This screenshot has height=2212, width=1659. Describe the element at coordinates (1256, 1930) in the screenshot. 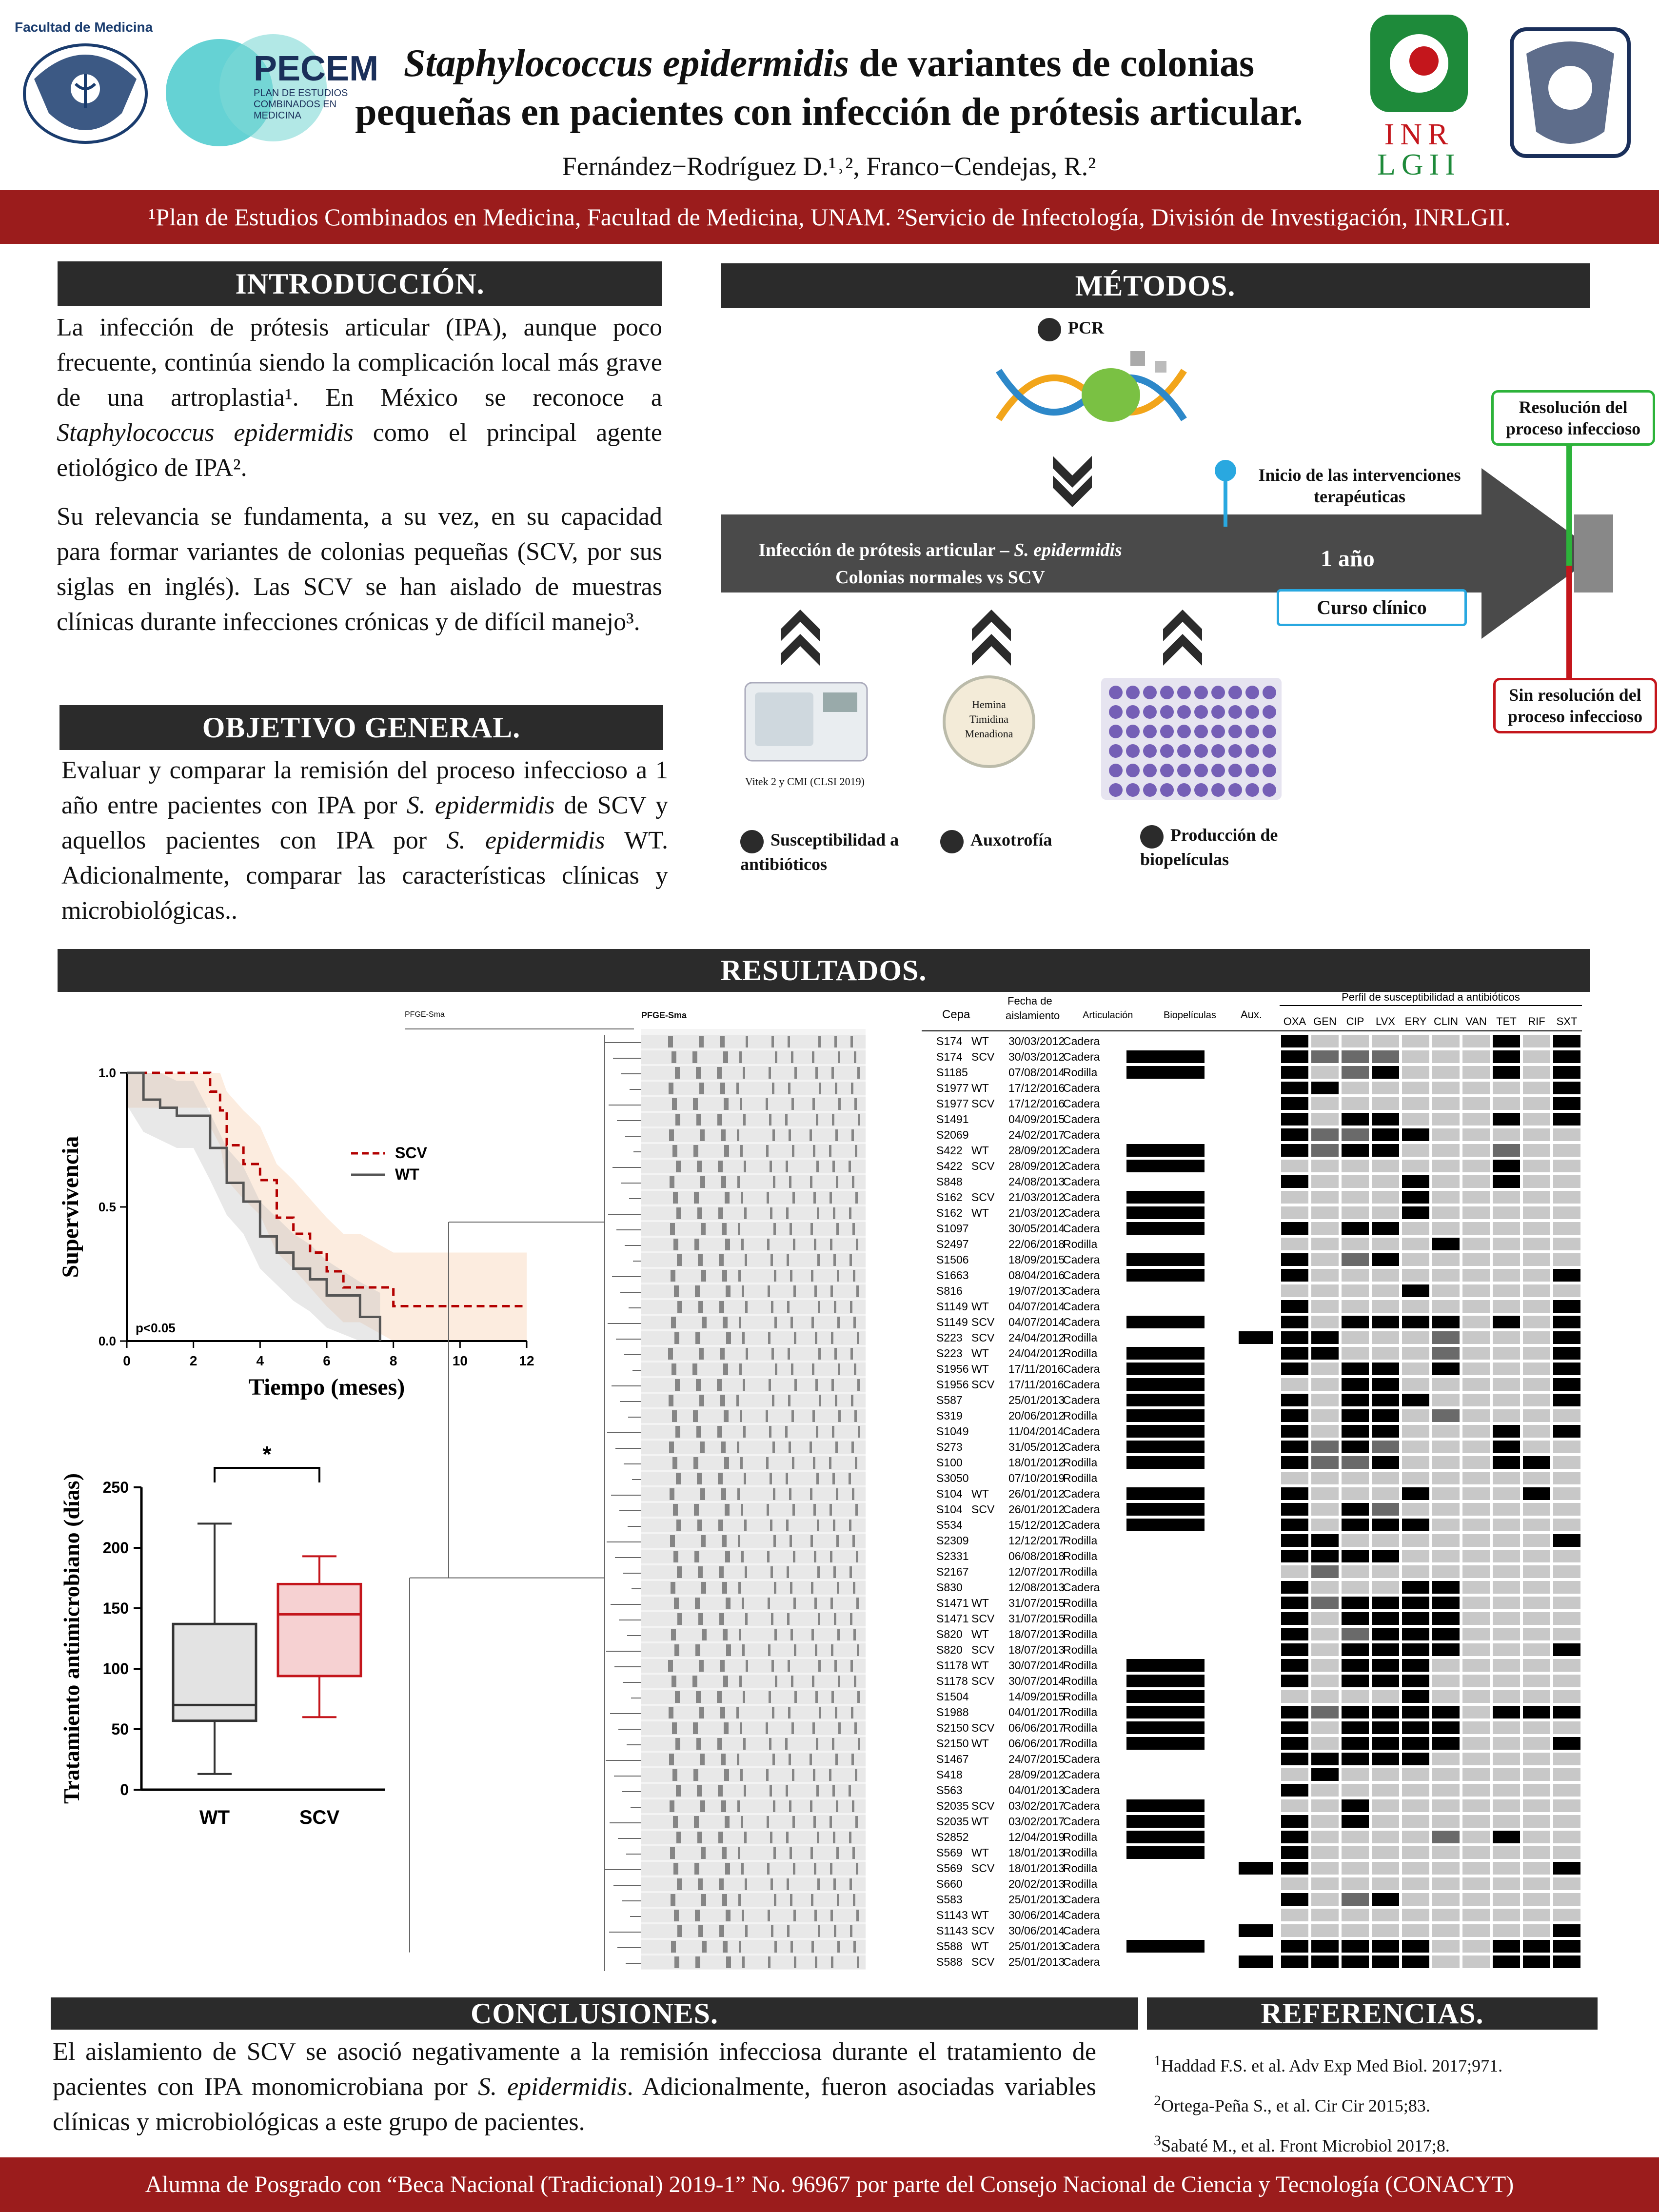

I see `cell-auxotrophy-positive` at that location.